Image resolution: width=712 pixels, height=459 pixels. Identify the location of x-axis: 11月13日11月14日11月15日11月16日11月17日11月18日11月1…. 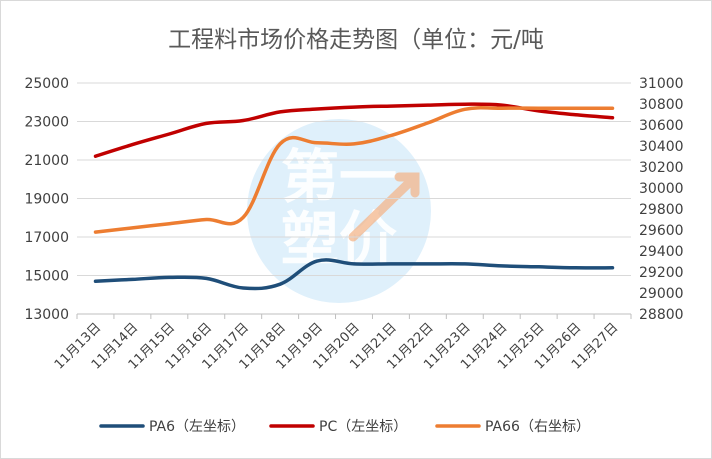
(342, 343).